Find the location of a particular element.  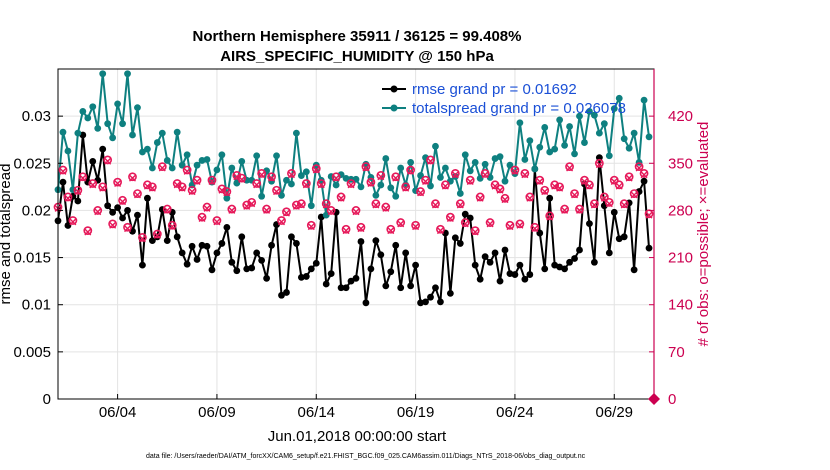

y2-tick-label: 70 is located at coordinates (676, 352).